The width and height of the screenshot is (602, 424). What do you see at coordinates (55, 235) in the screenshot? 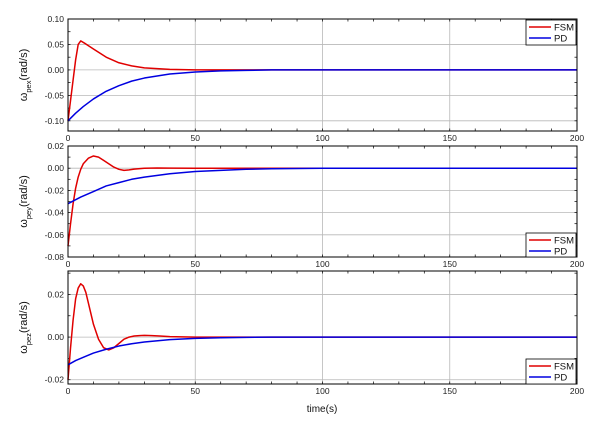
I see `y-tick-label: -0.06` at bounding box center [55, 235].